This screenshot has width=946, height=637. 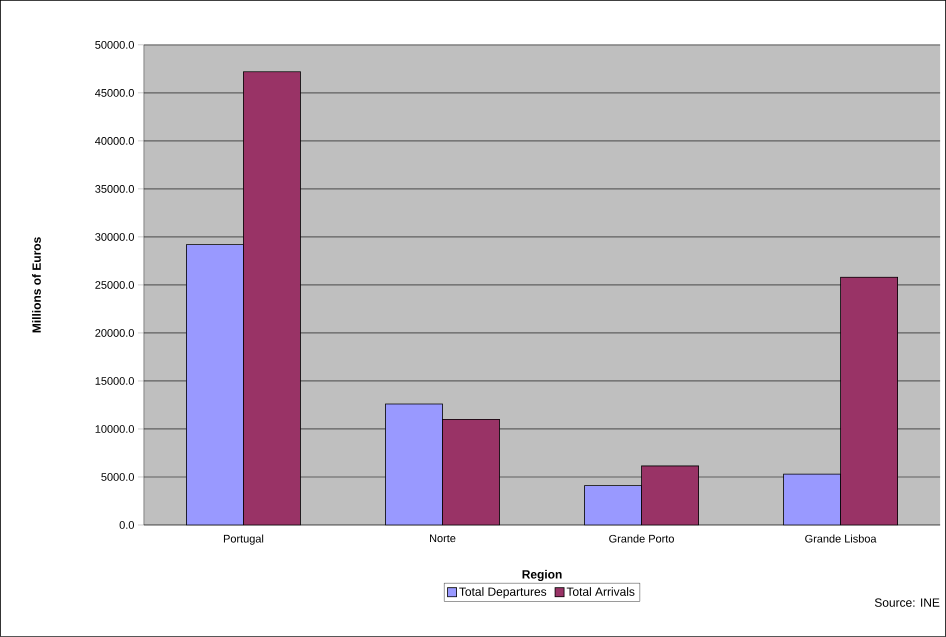 What do you see at coordinates (114, 189) in the screenshot?
I see `y-tick-label: 35000.0` at bounding box center [114, 189].